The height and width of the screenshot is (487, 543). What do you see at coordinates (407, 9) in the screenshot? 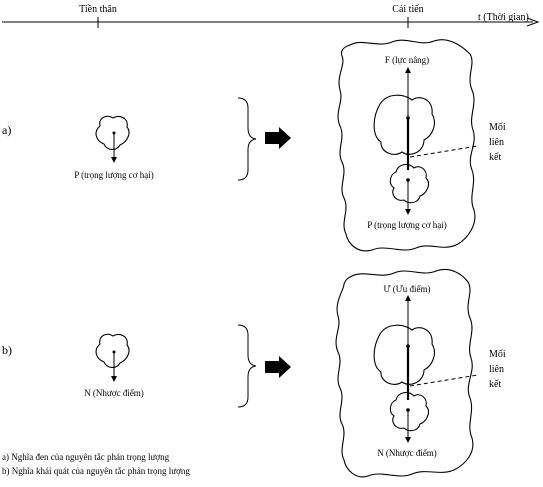
I see `after-label: Cải tiến` at bounding box center [407, 9].